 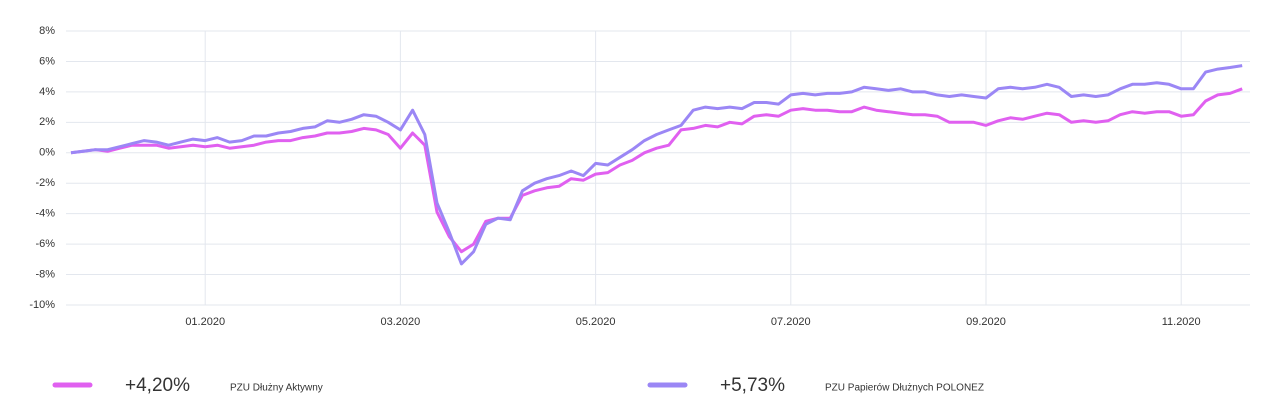 I want to click on legend-label: PZU Dłużny Aktywny, so click(x=276, y=388).